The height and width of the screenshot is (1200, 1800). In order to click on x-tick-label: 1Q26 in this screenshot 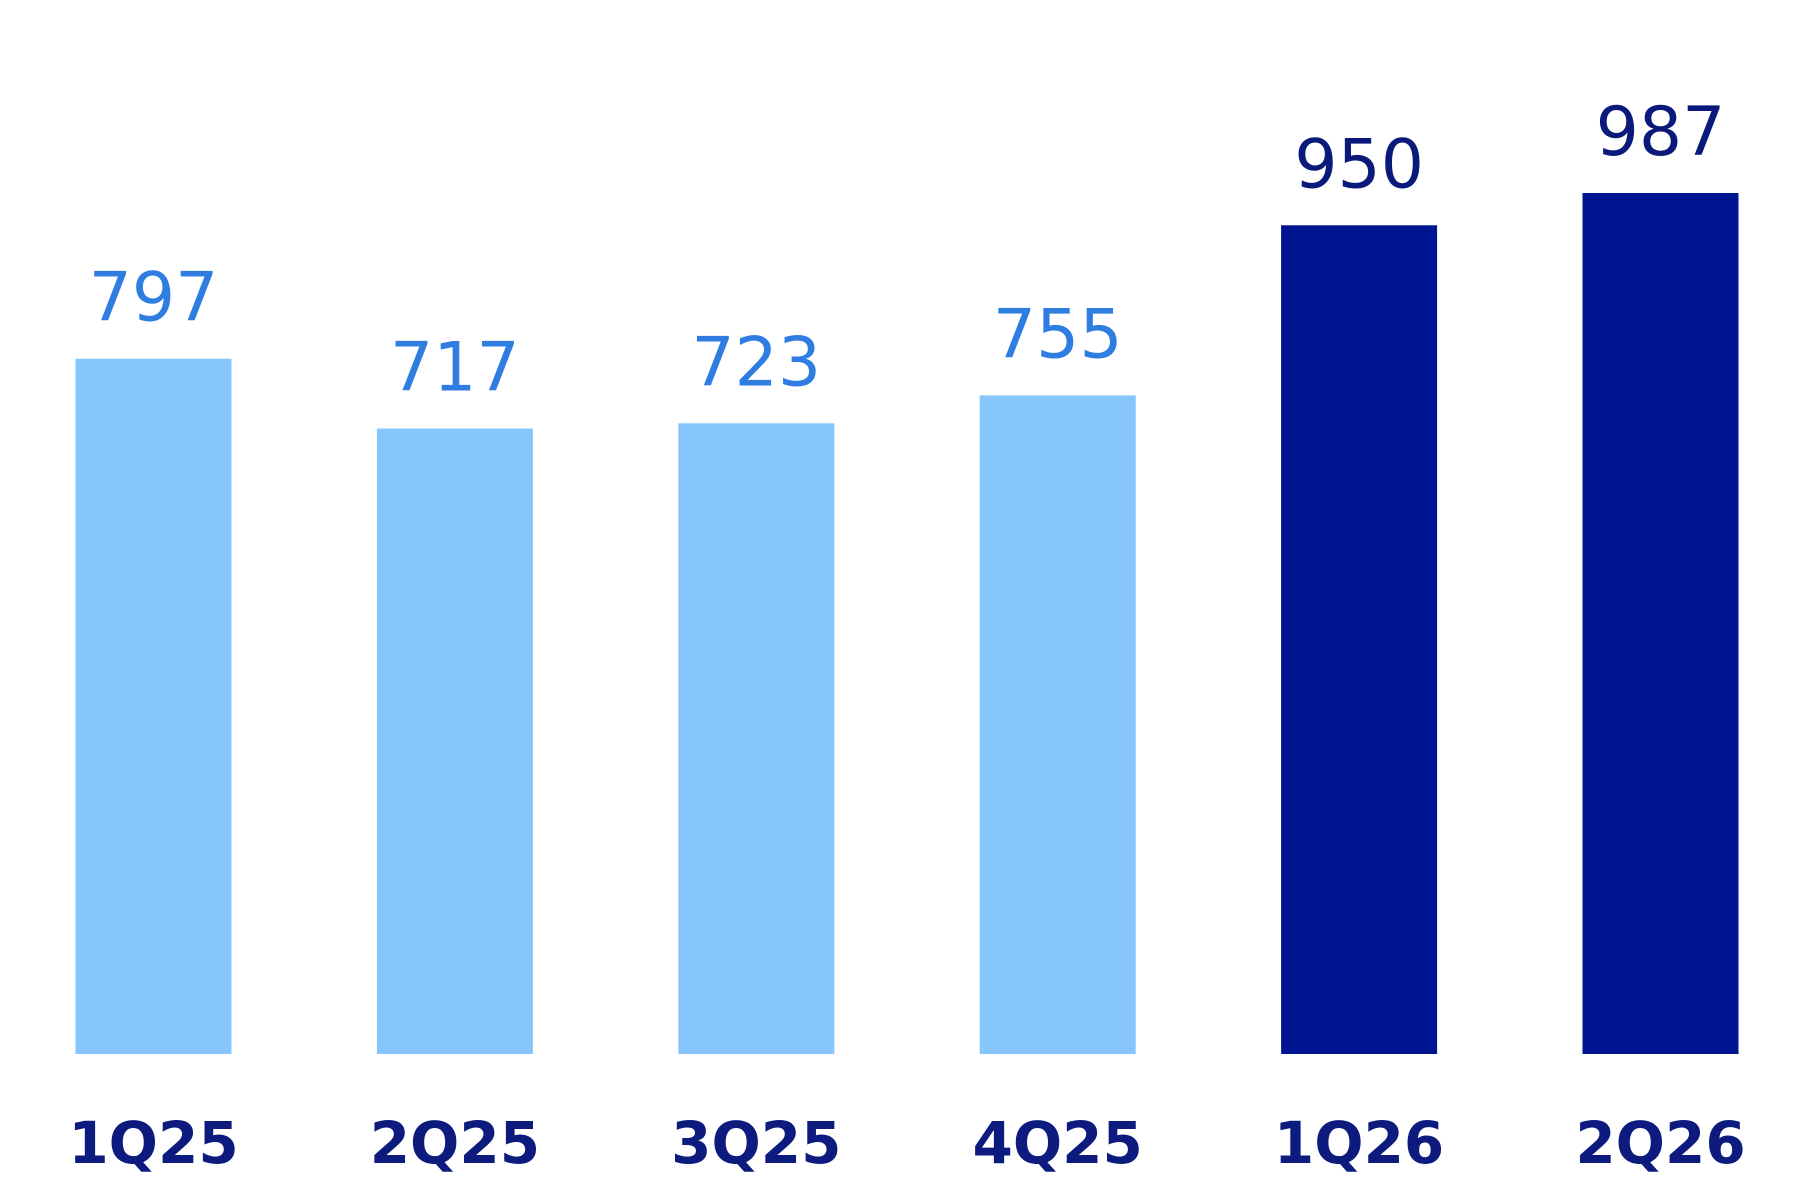, I will do `click(1359, 1143)`.